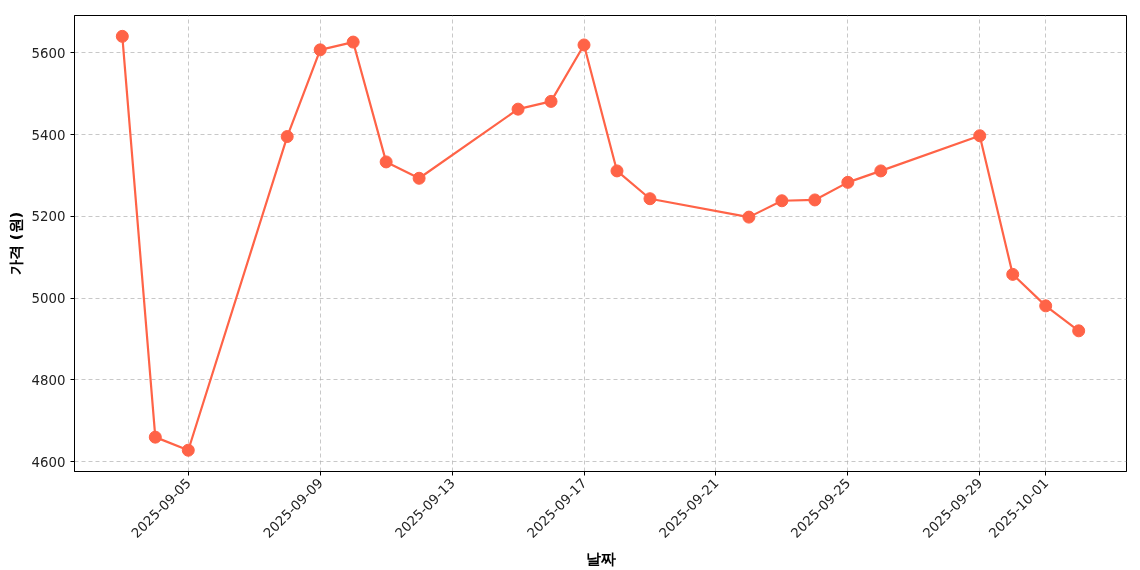 This screenshot has height=570, width=1140. What do you see at coordinates (15, 243) in the screenshot?
I see `y-axis-title: 가격 (원)` at bounding box center [15, 243].